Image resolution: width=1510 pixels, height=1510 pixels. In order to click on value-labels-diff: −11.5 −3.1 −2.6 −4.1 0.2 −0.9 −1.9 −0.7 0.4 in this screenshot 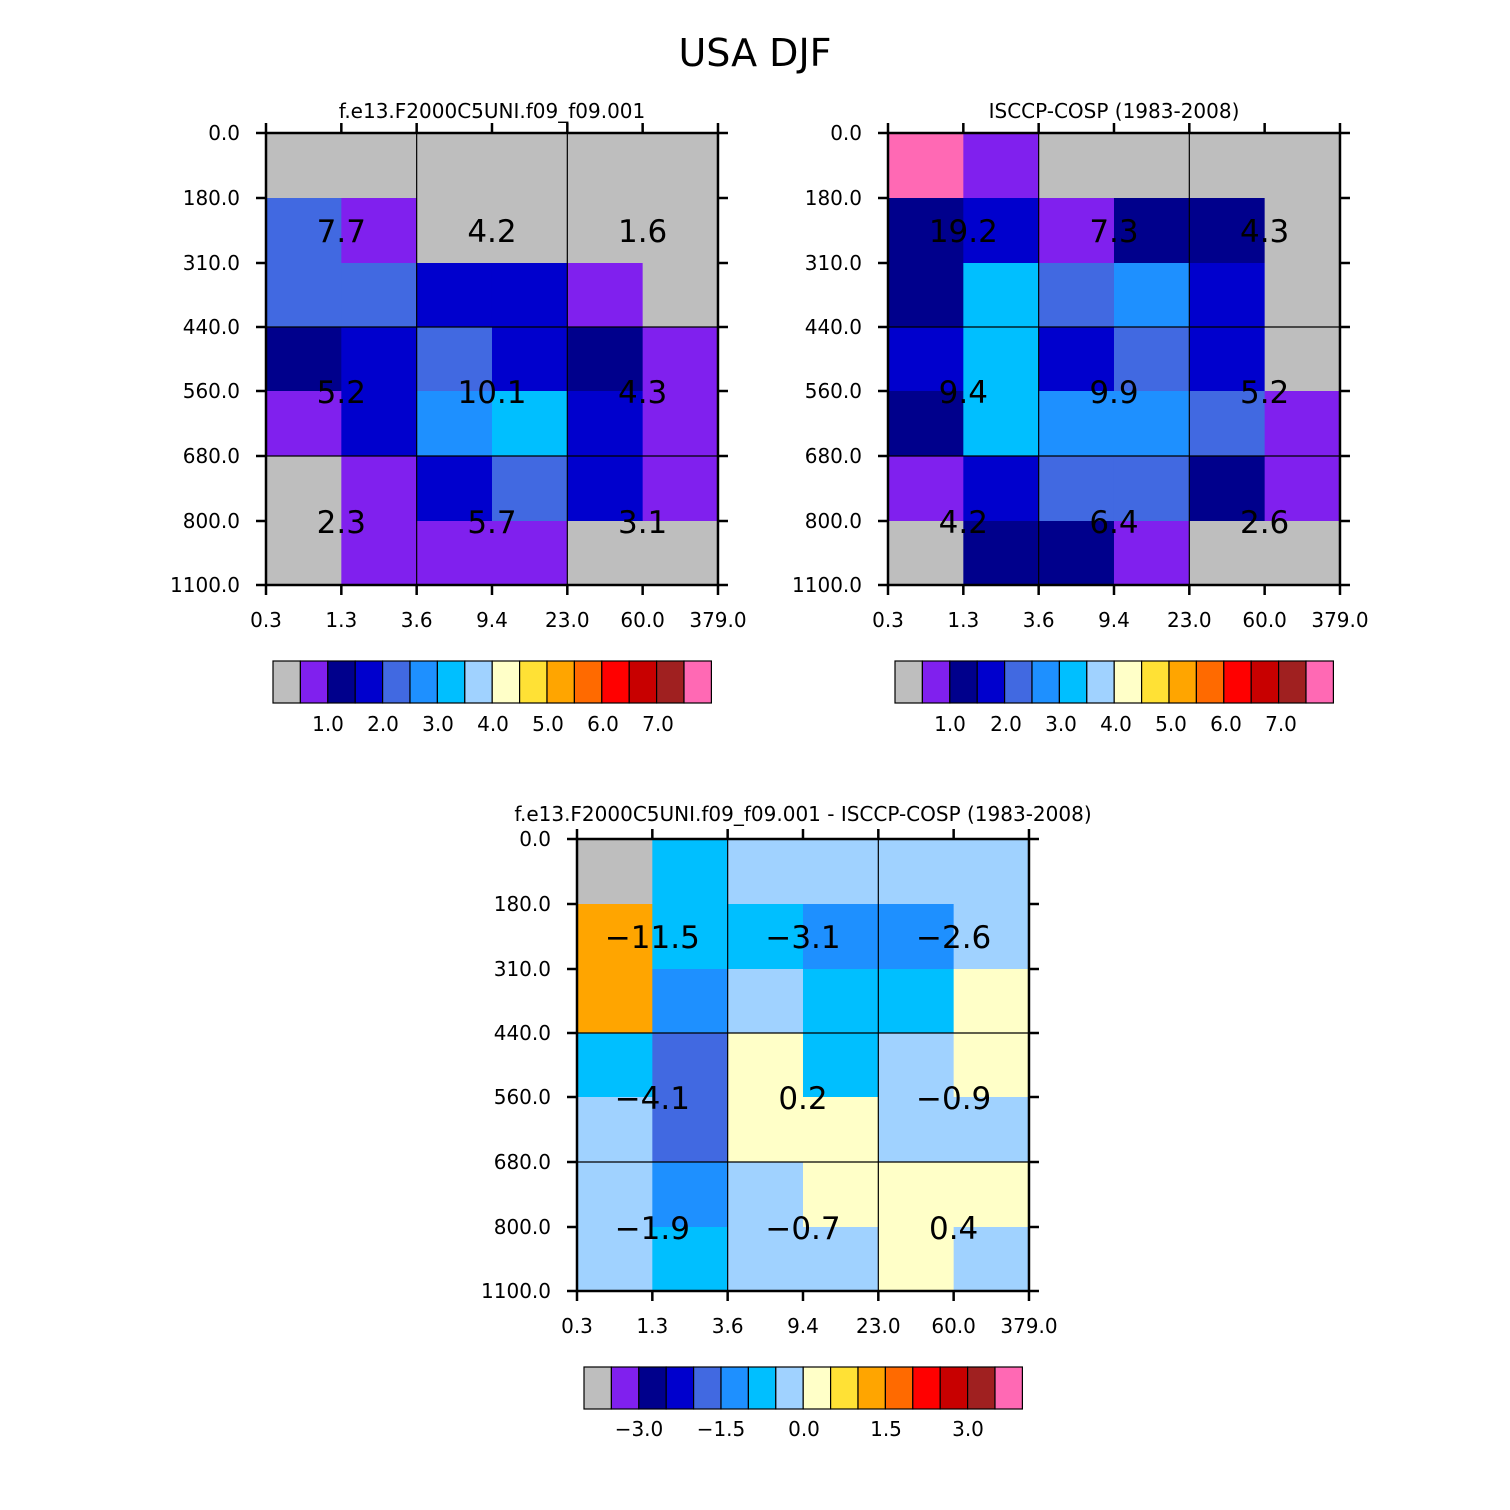, I will do `click(798, 1083)`.